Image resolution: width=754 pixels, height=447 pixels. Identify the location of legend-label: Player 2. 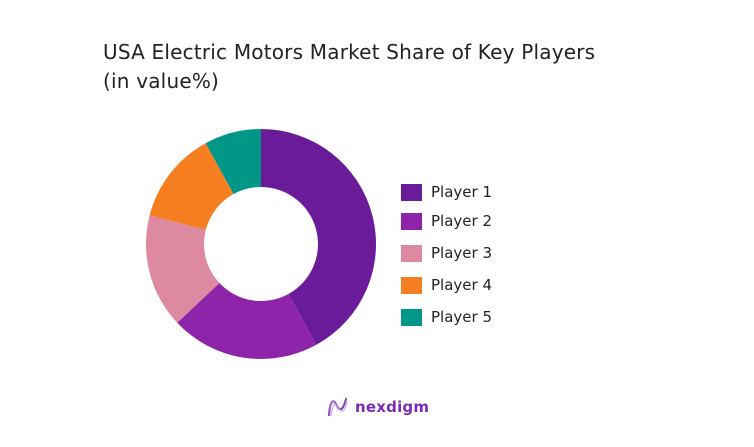
(461, 221).